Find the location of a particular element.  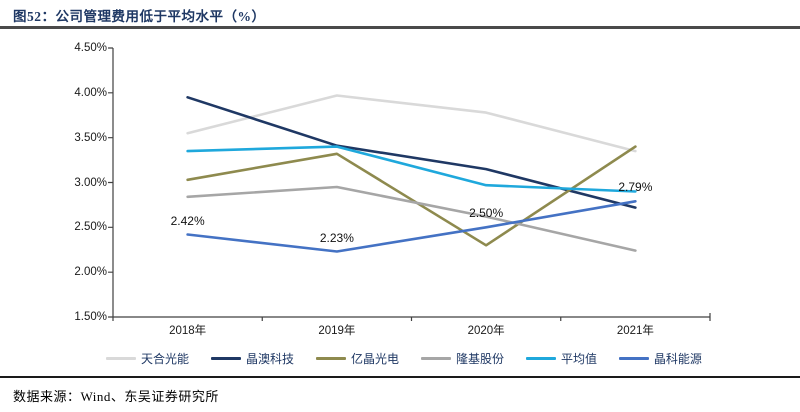

x-tick-label: 2018年 is located at coordinates (188, 331).